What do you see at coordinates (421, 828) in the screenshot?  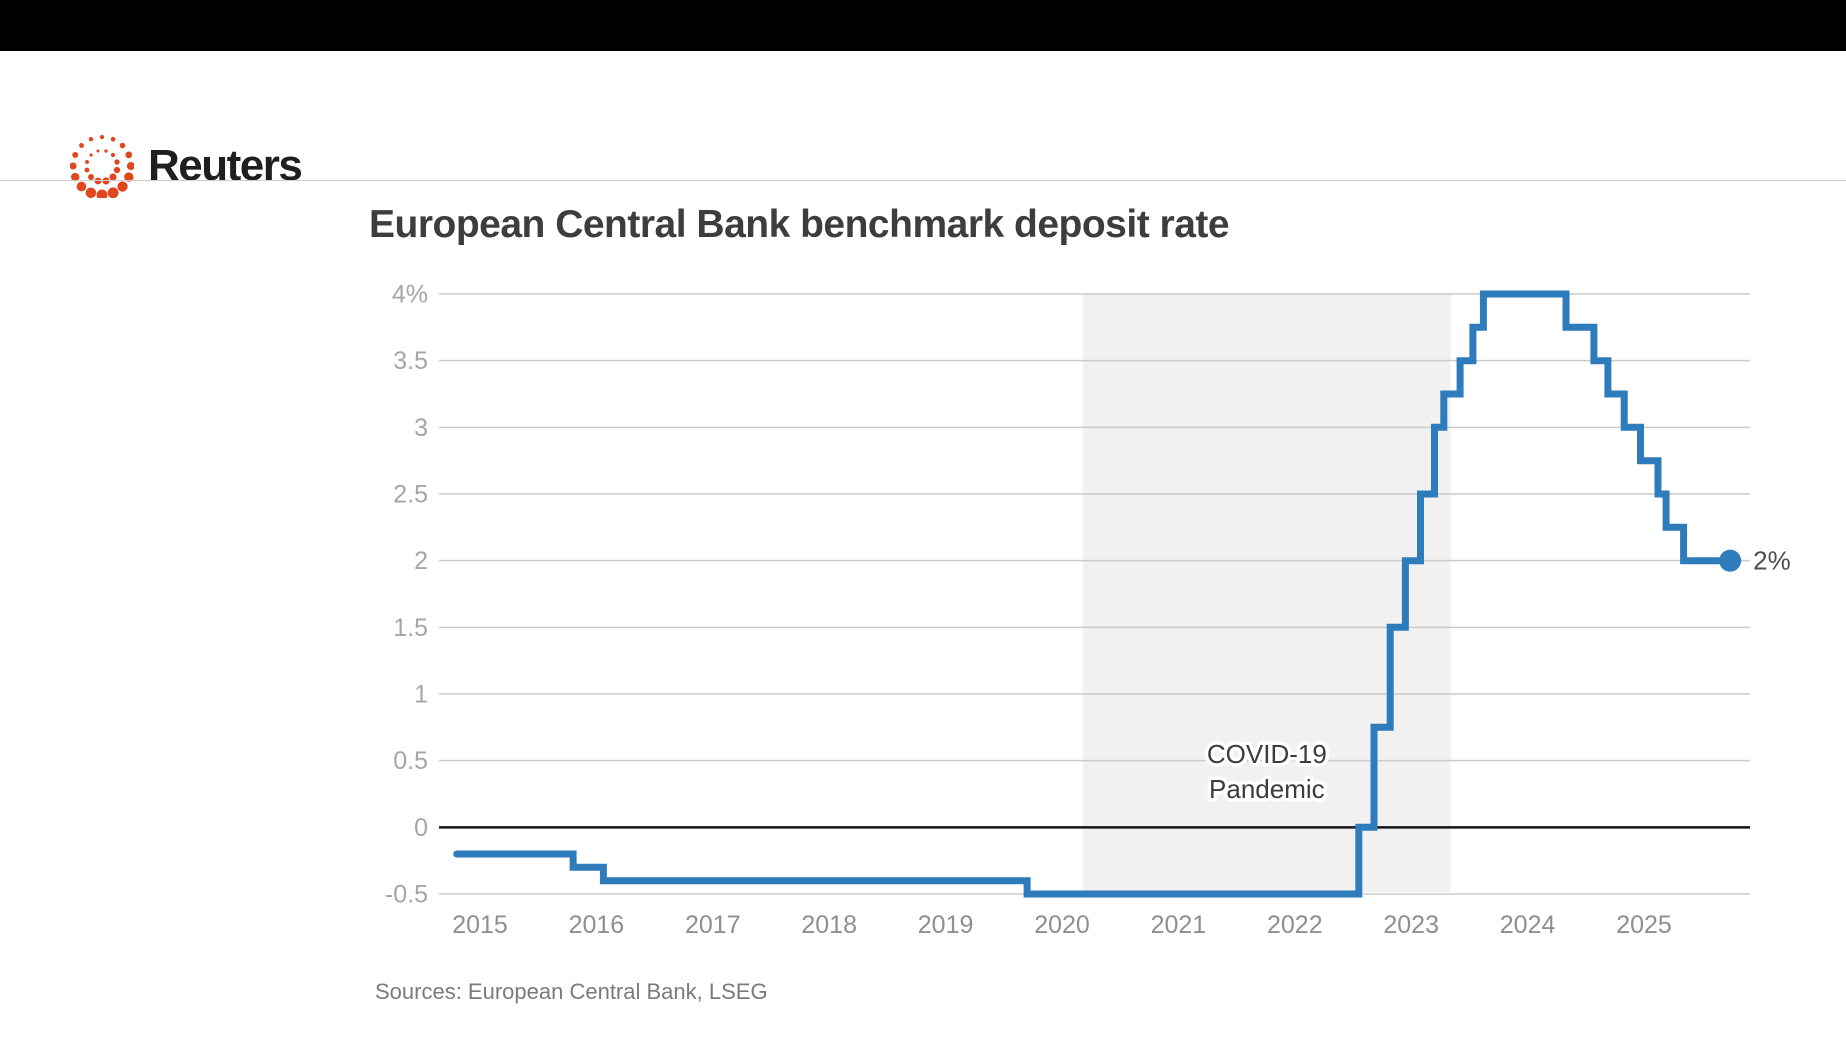 I see `y-axis-label: 0` at bounding box center [421, 828].